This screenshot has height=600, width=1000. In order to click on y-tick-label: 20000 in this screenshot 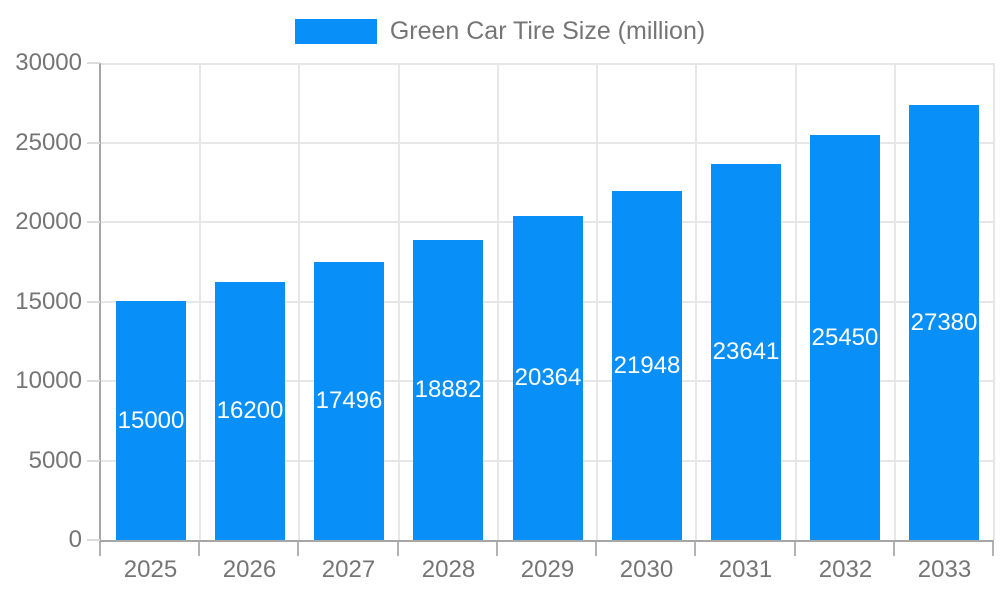, I will do `click(48, 221)`.